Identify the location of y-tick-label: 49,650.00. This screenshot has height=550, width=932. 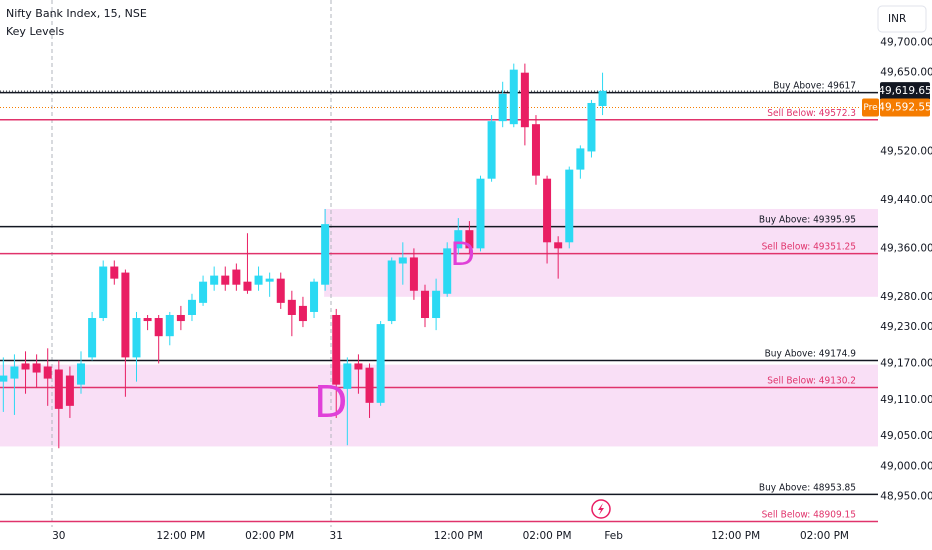
(906, 73).